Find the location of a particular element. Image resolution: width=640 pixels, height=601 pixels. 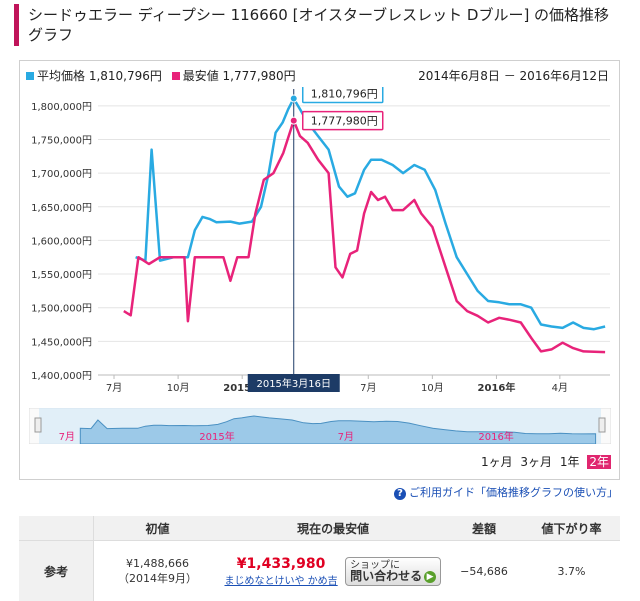

legend-swatch-avg is located at coordinates (30, 76).